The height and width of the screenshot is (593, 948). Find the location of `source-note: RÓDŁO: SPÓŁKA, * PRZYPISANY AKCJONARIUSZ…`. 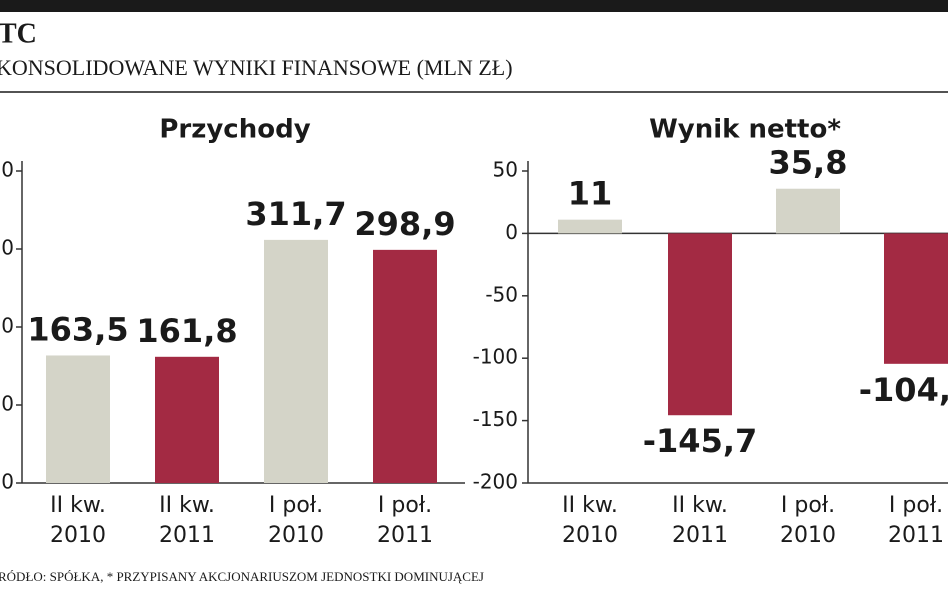

source-note: RÓDŁO: SPÓŁKA, * PRZYPISANY AKCJONARIUSZ… is located at coordinates (242, 576).